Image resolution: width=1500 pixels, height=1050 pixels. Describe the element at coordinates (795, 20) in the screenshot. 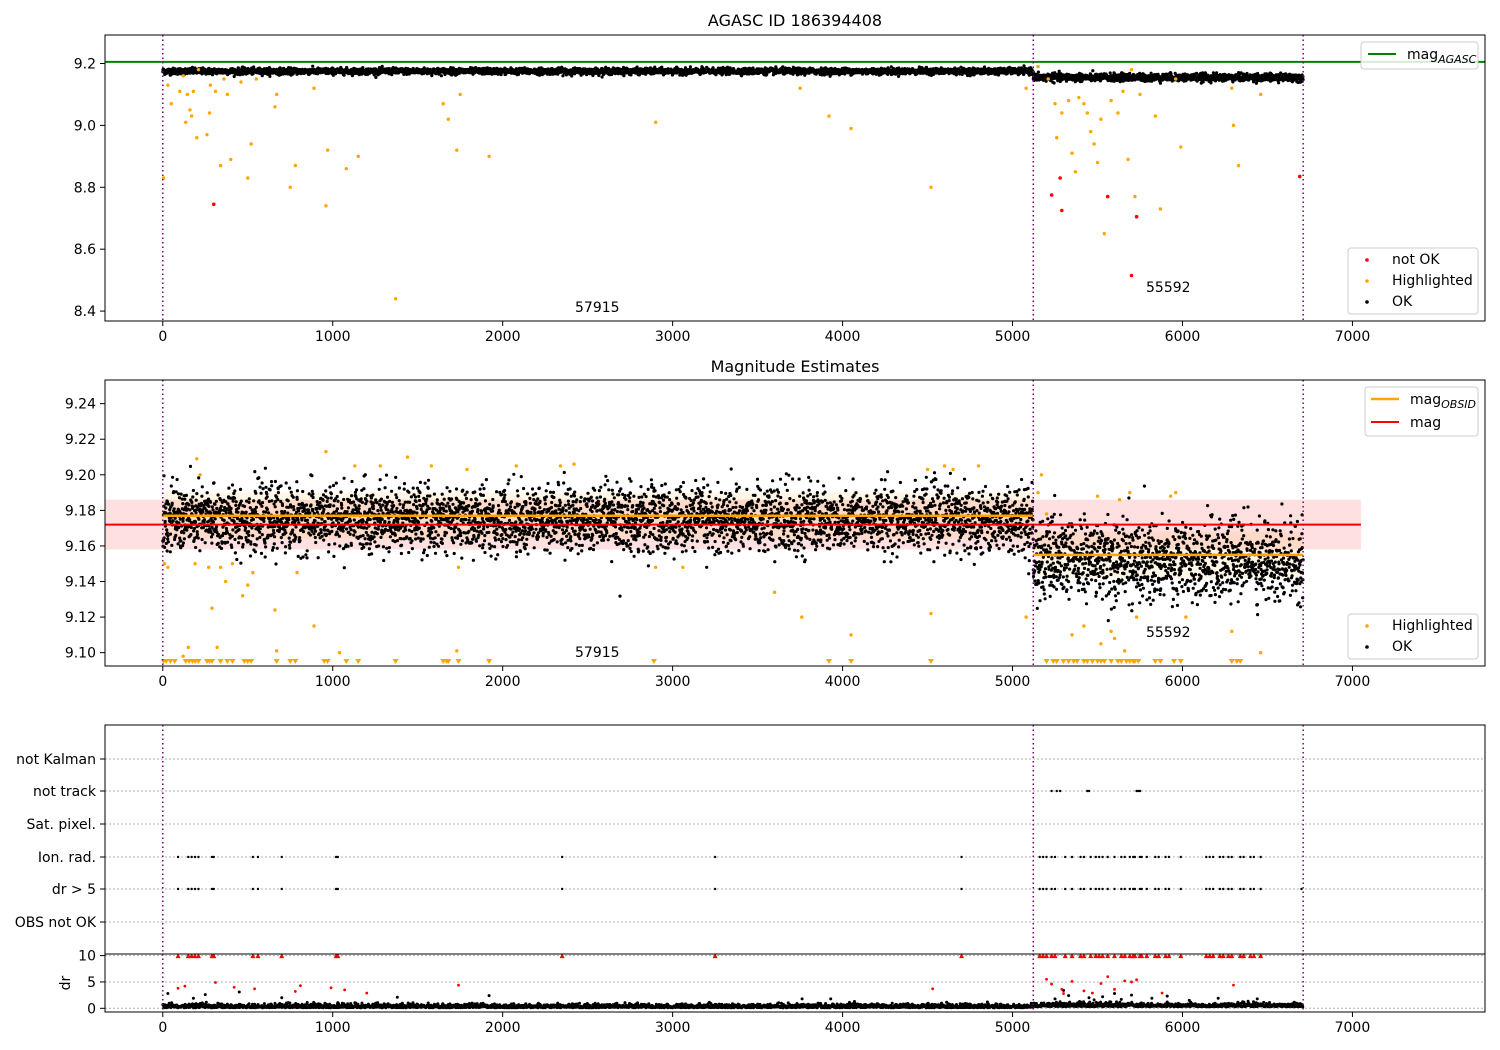

I see `panel-agasc-title: AGASC ID 186394408` at that location.